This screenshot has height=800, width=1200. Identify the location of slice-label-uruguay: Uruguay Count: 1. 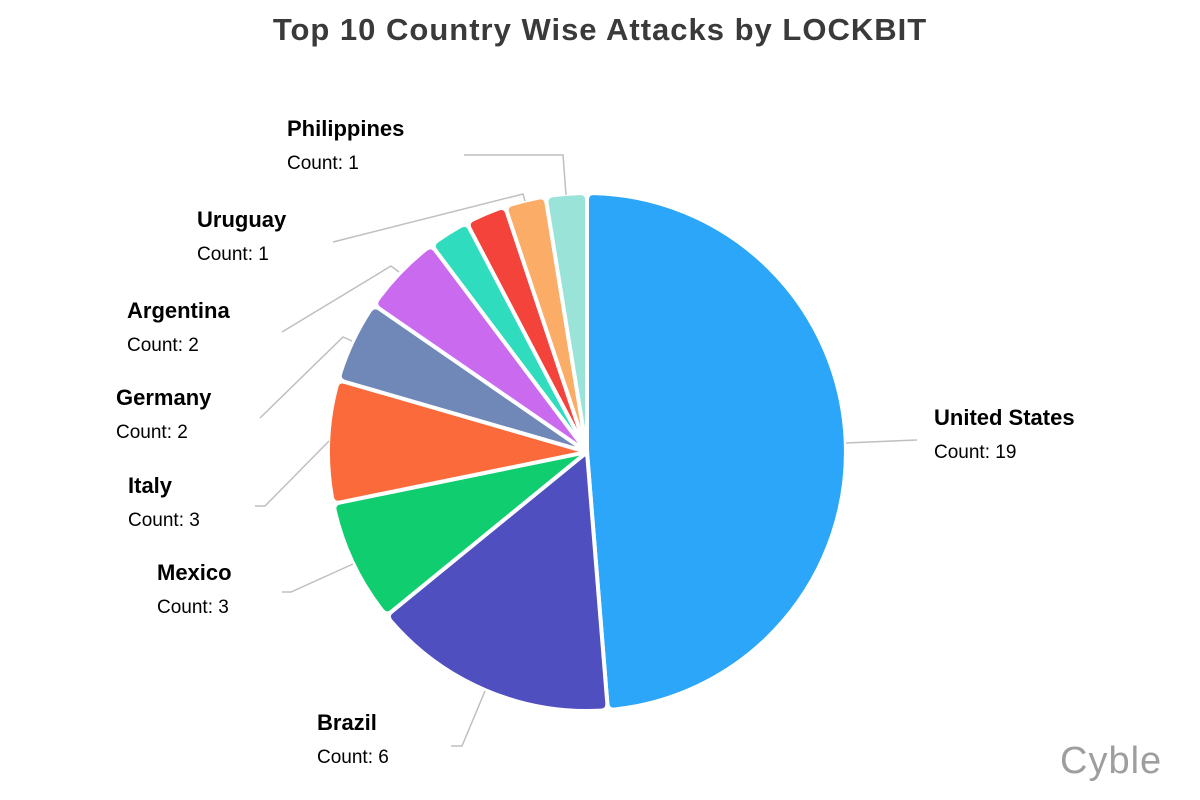
(241, 236).